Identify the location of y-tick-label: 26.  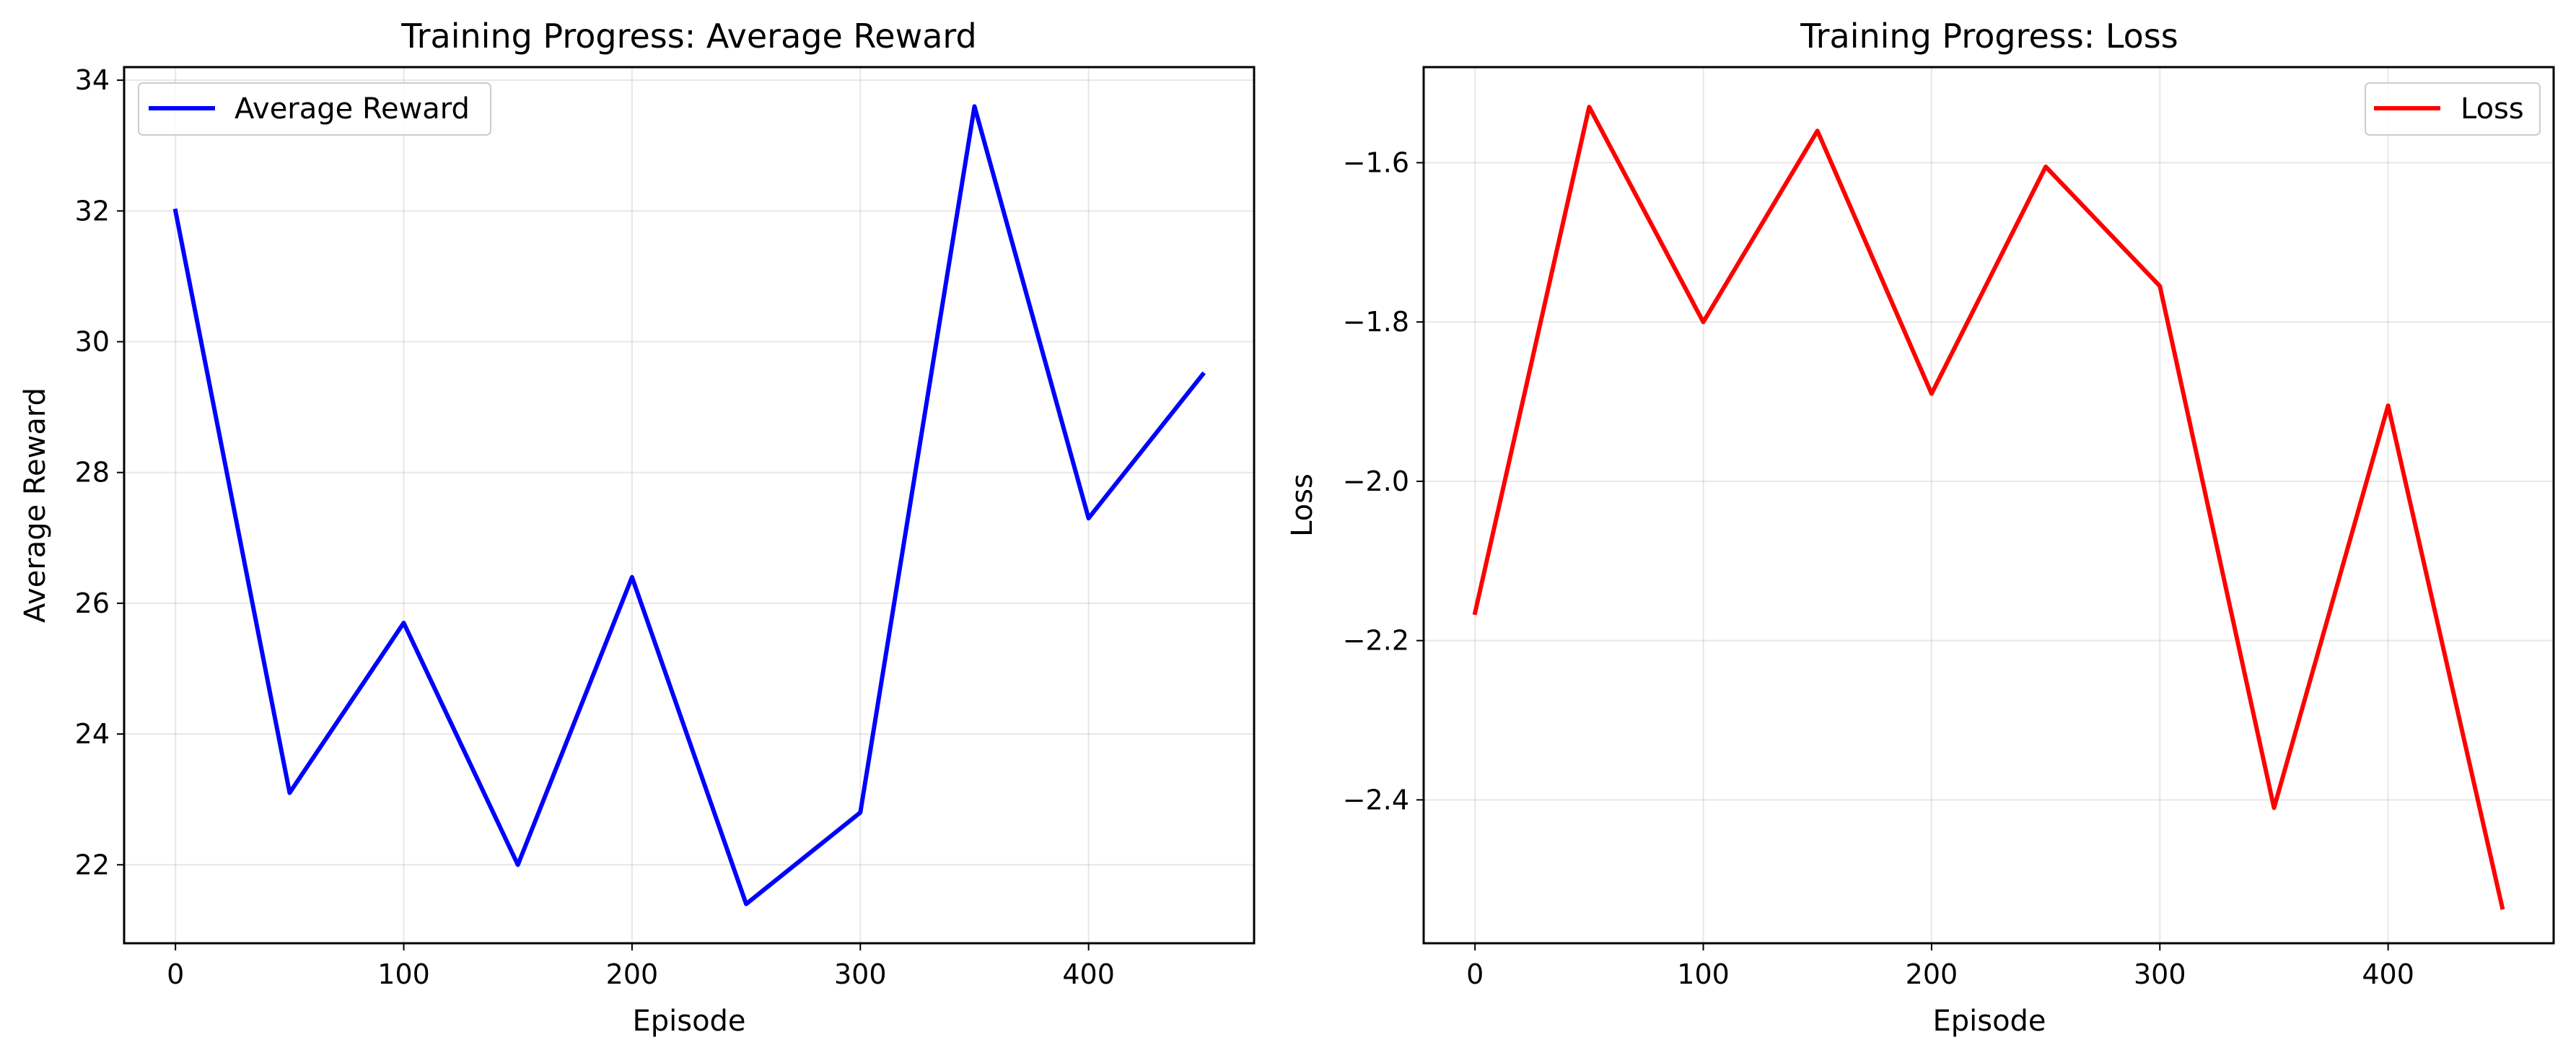
(92, 603).